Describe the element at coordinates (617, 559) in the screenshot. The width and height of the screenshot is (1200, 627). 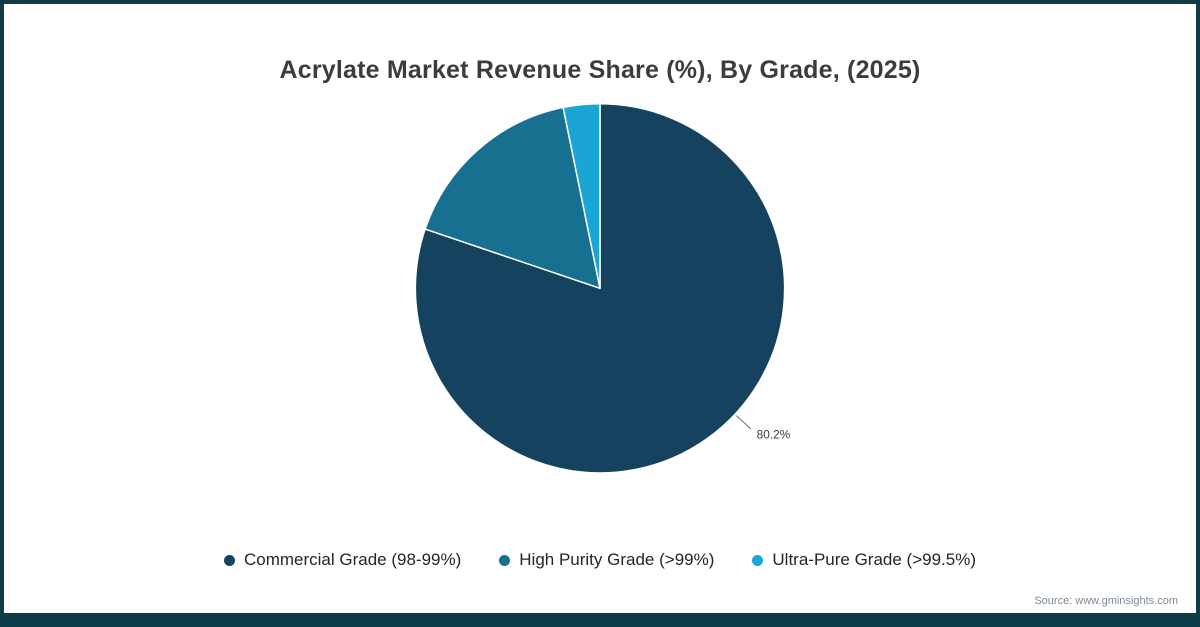
I see `legend-label: High Purity Grade (>99%)` at that location.